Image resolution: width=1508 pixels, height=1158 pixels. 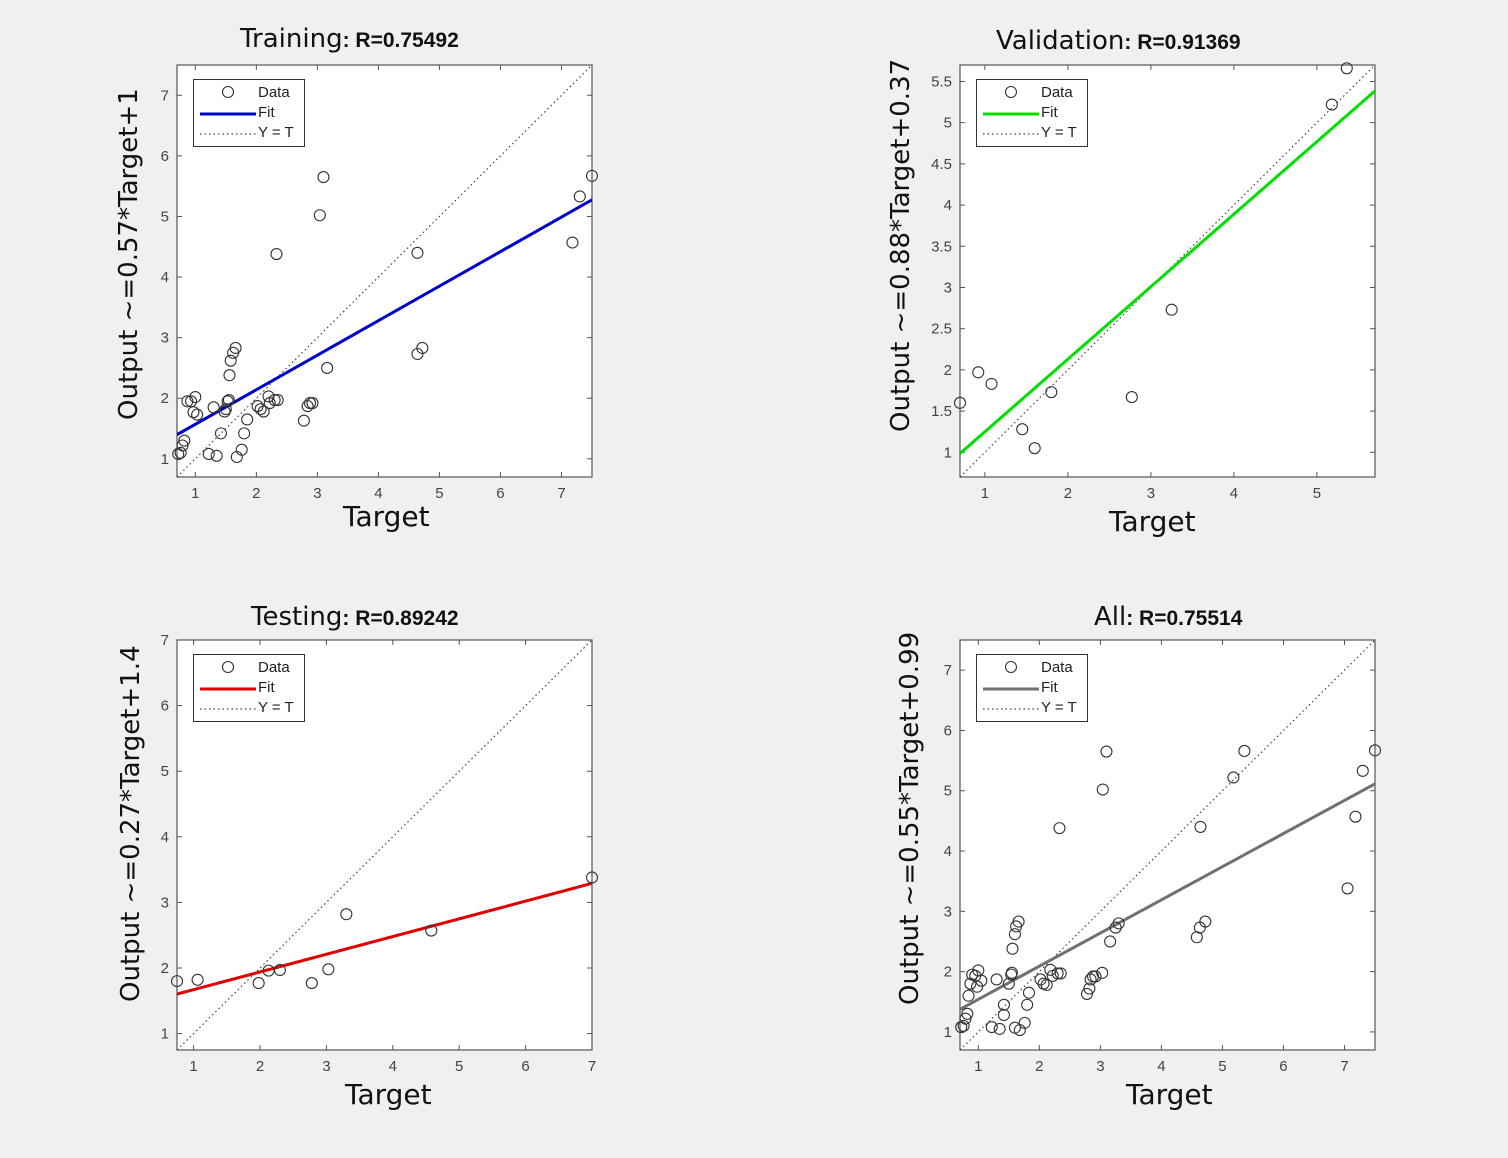 I want to click on identity-line, so click(x=1167, y=845).